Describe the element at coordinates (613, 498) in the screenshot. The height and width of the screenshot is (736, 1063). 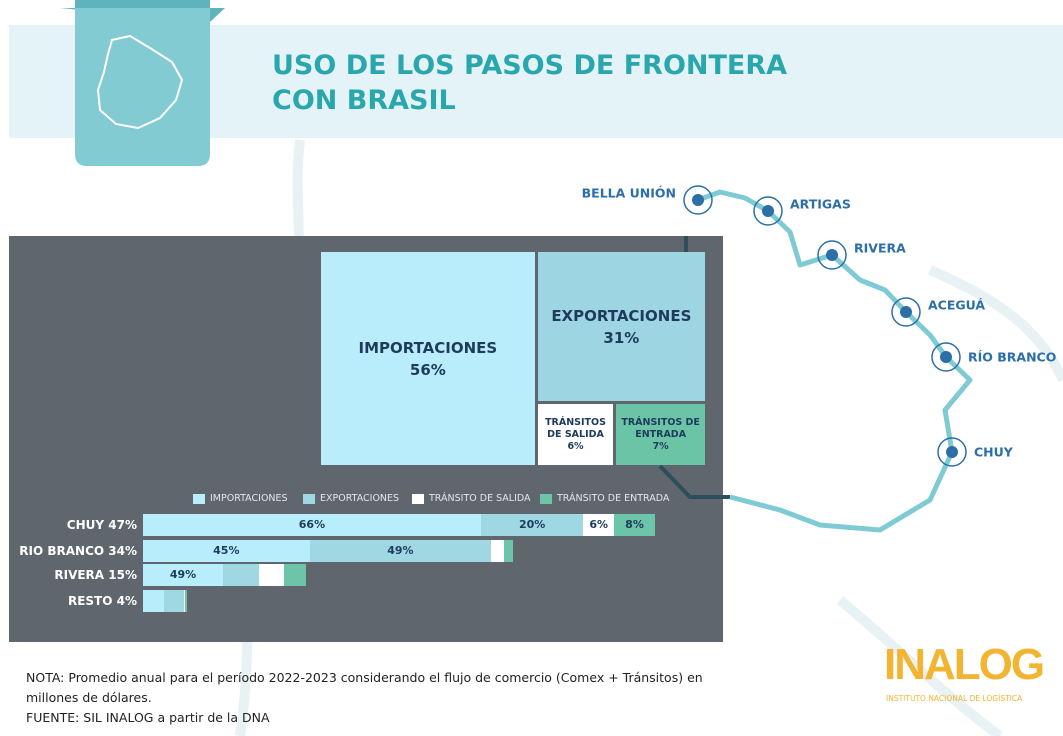
I see `legend-label: TRÁNSITO DE ENTRADA` at that location.